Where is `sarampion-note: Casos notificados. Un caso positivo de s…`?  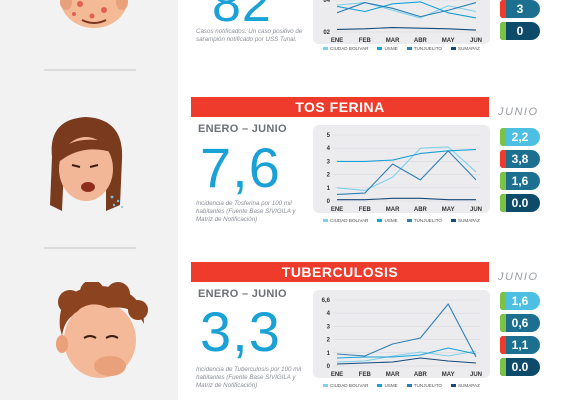
sarampion-note: Casos notificados. Un caso positivo de s… is located at coordinates (249, 35).